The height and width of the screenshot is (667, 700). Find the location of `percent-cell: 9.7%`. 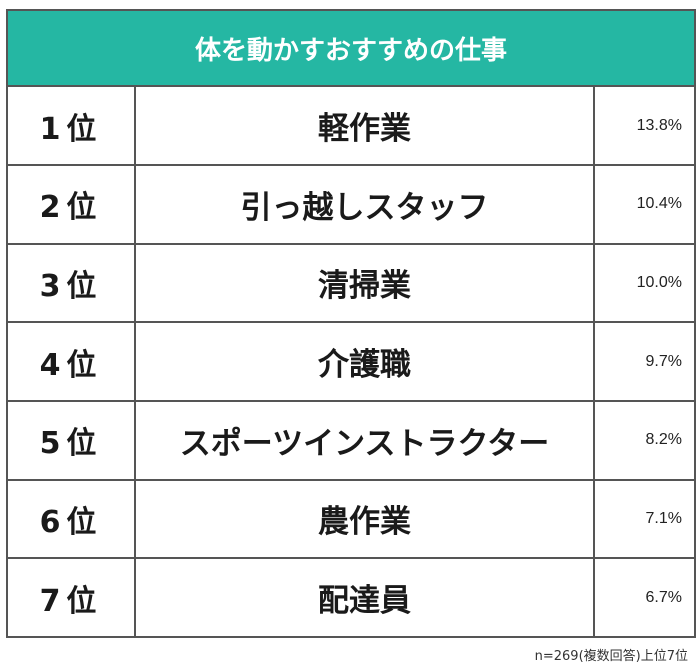

percent-cell: 9.7% is located at coordinates (663, 361).